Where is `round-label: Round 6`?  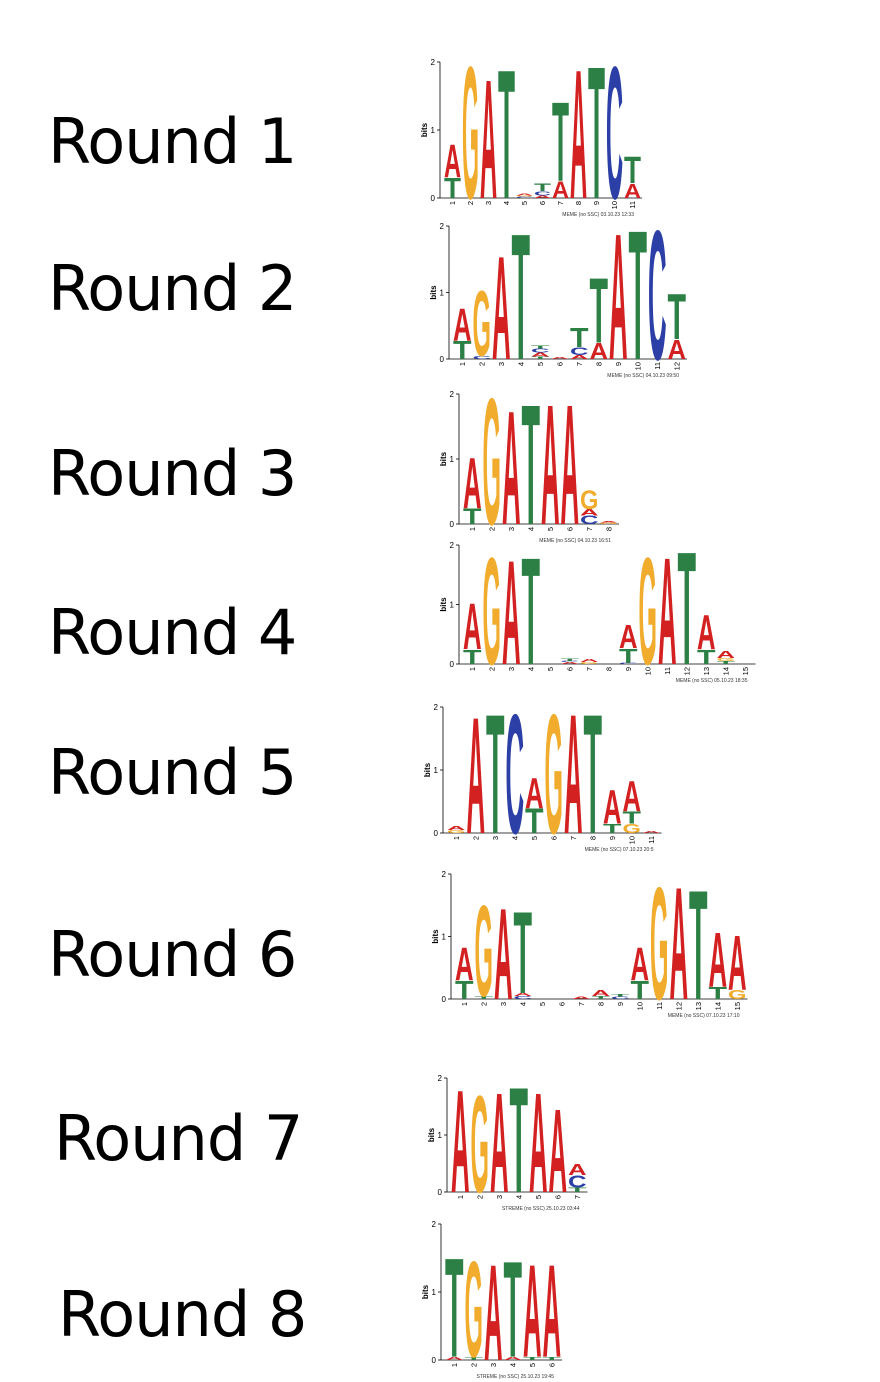 round-label: Round 6 is located at coordinates (172, 954).